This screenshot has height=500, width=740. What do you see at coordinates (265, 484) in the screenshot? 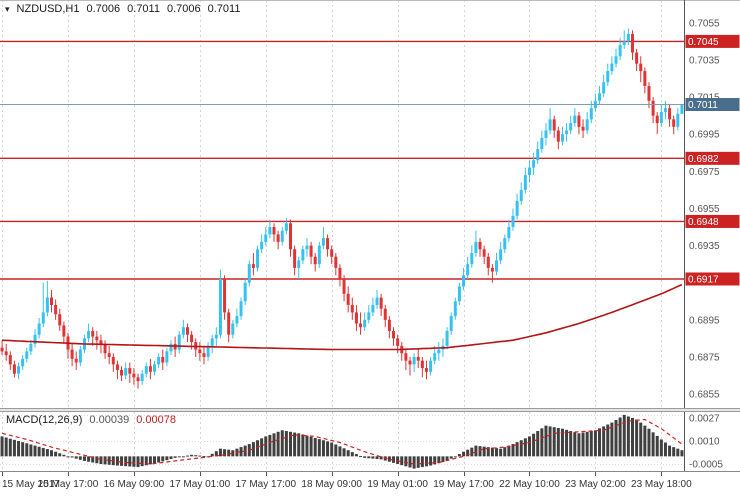
I see `svg-text: 17 May 17:00` at bounding box center [265, 484].